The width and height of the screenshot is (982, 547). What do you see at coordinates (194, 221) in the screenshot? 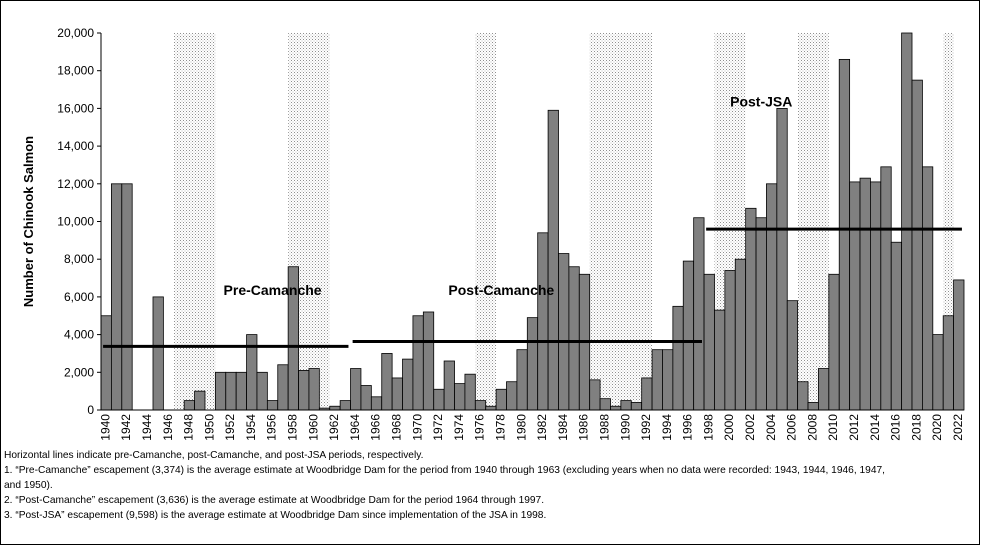
I see `shaded-period-1947-1950` at bounding box center [194, 221].